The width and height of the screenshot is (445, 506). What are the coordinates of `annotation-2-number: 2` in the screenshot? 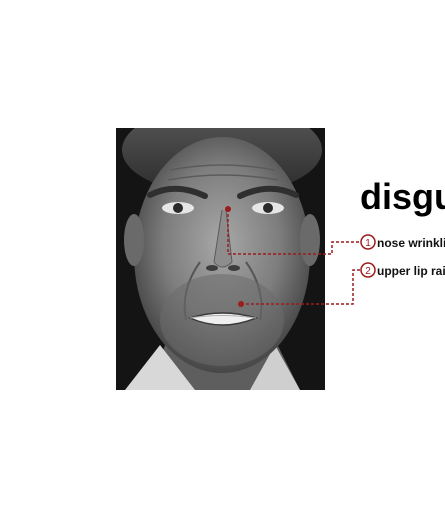 It's located at (368, 271).